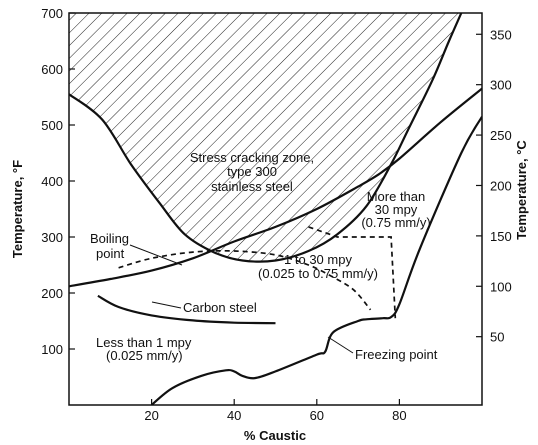 The width and height of the screenshot is (538, 445). What do you see at coordinates (501, 34) in the screenshot?
I see `y-tick-label-right: 350` at bounding box center [501, 34].